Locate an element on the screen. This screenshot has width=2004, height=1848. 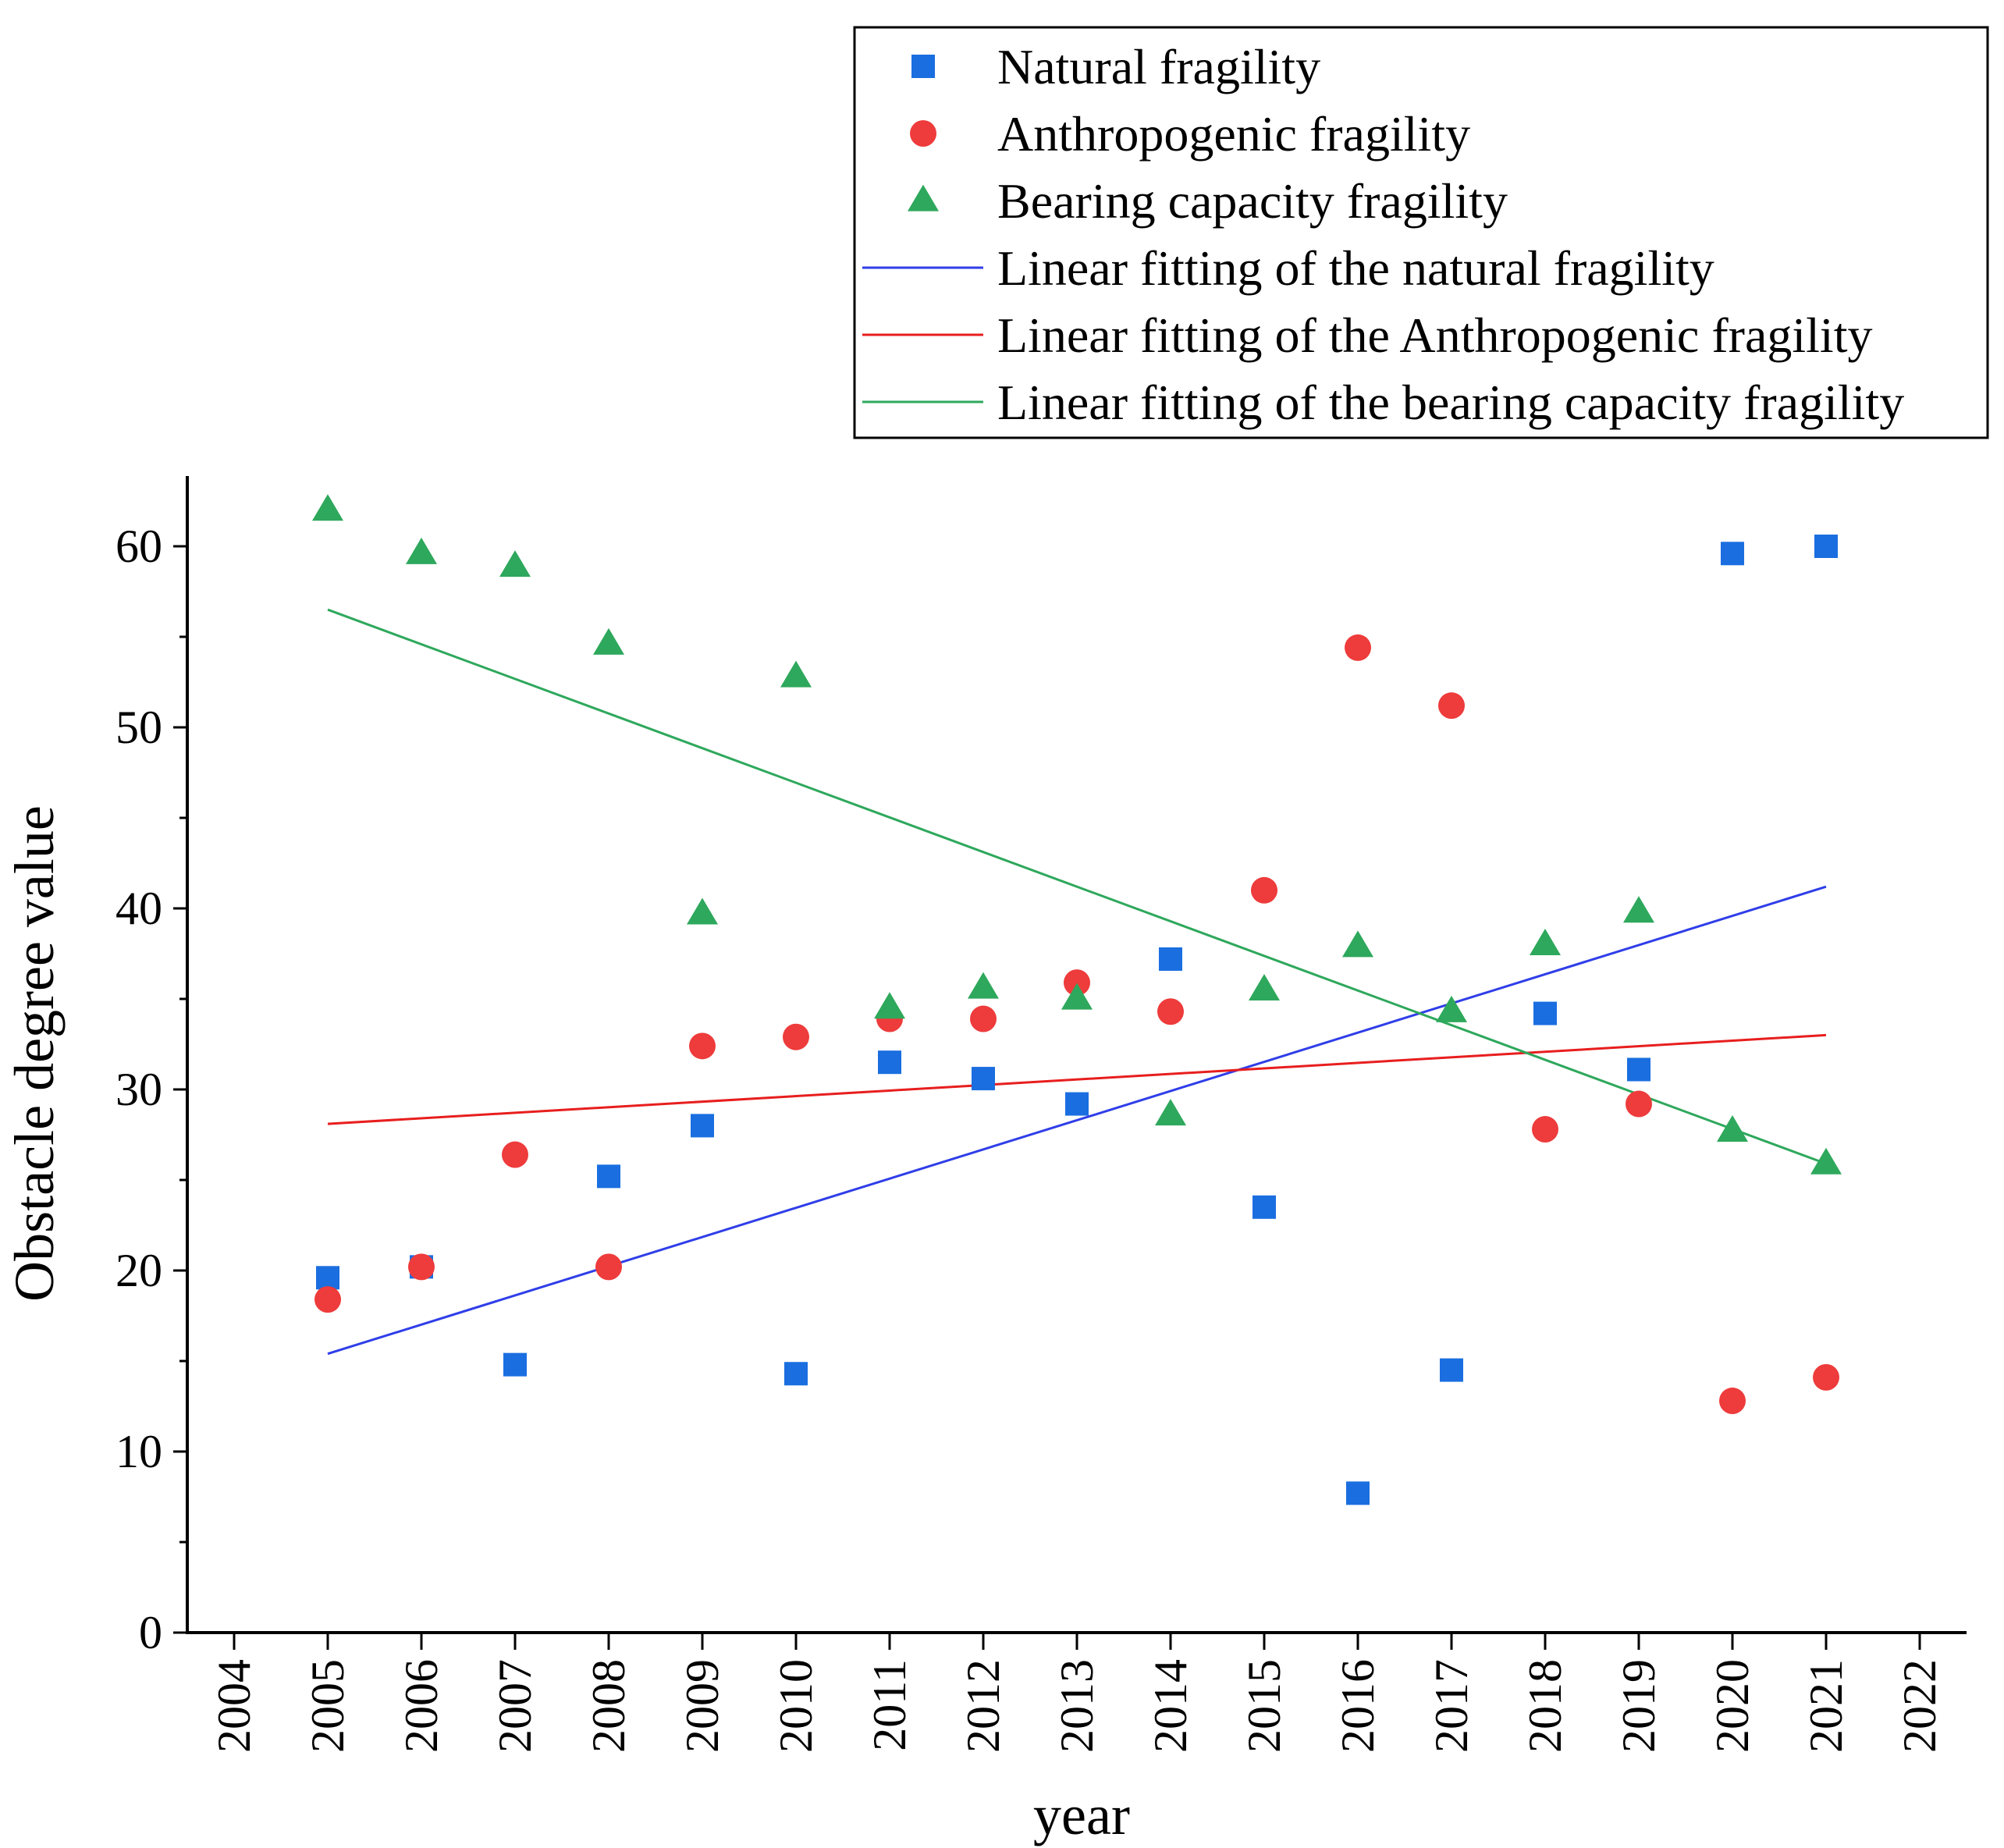
x-tick-label: 2022 is located at coordinates (1920, 1706).